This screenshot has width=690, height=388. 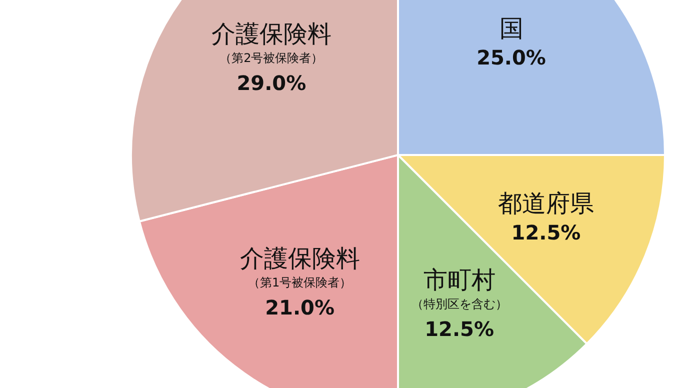 What do you see at coordinates (511, 58) in the screenshot?
I see `data-label: 25.0%` at bounding box center [511, 58].